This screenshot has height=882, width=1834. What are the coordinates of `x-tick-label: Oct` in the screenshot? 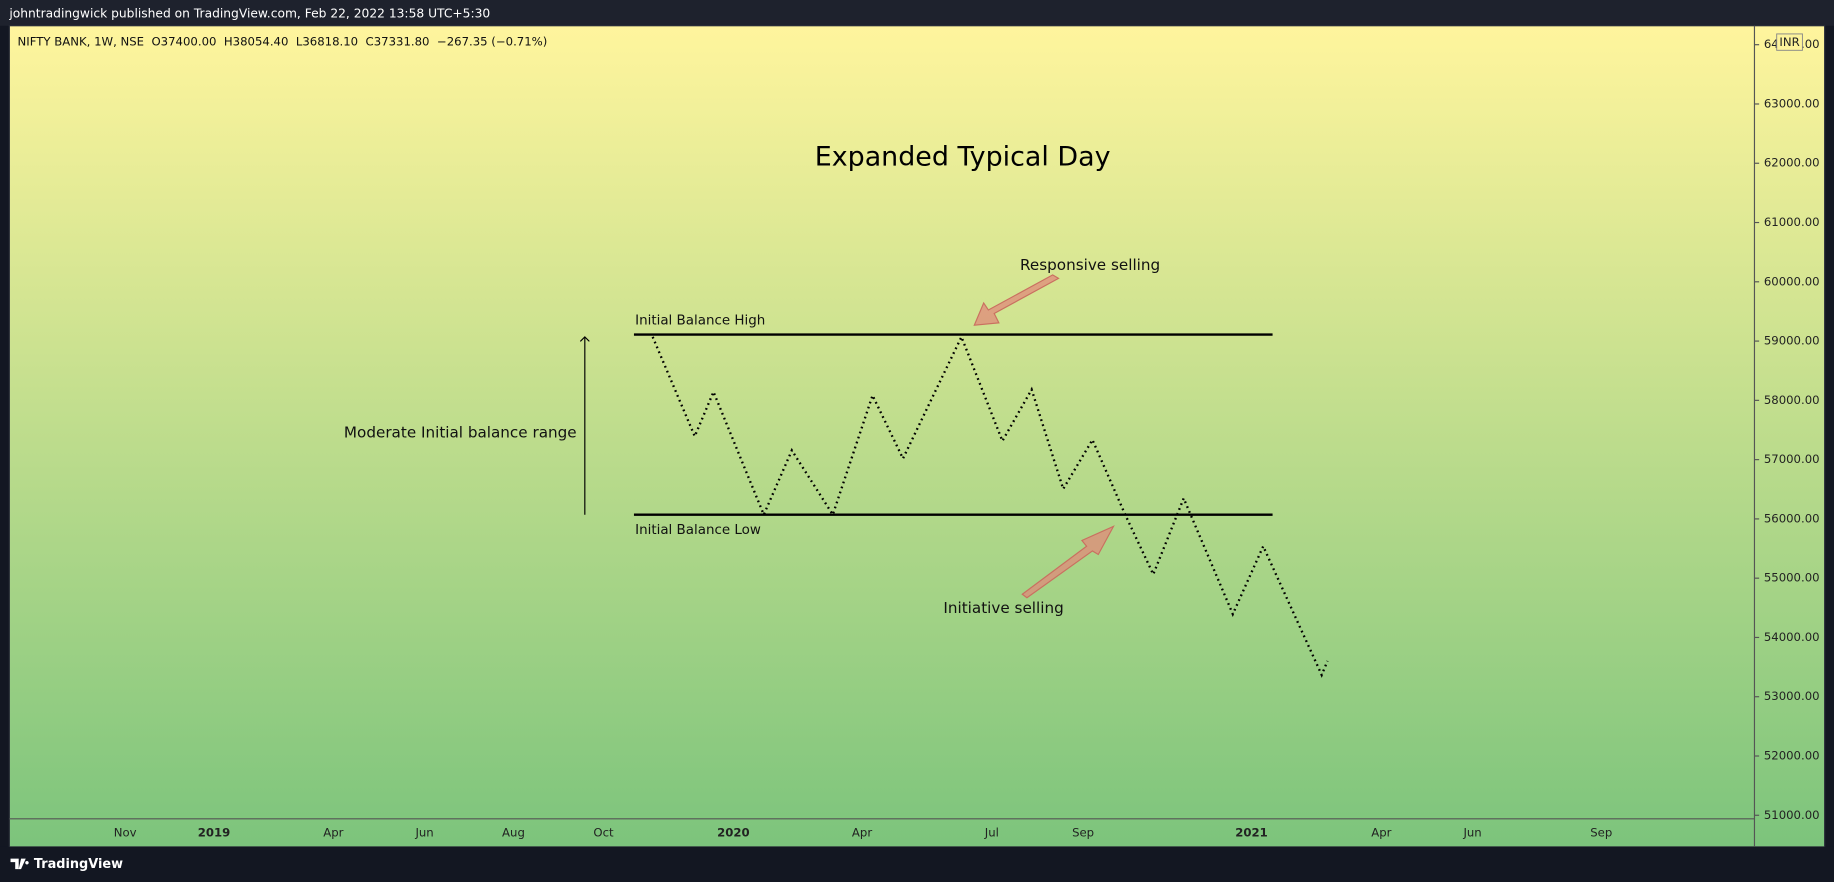 It's located at (603, 832).